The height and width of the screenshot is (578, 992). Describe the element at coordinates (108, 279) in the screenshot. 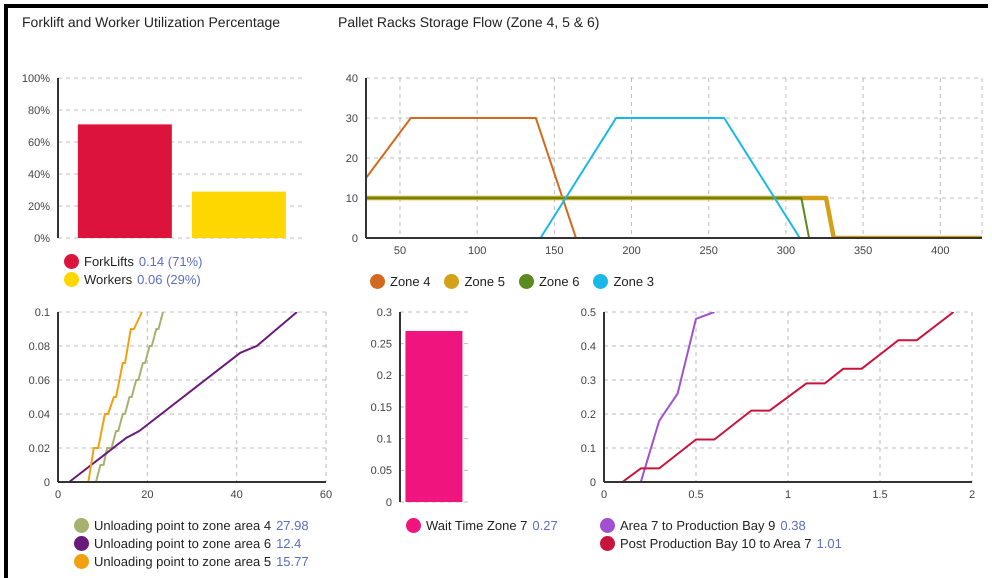

I see `legend-label: Workers` at that location.